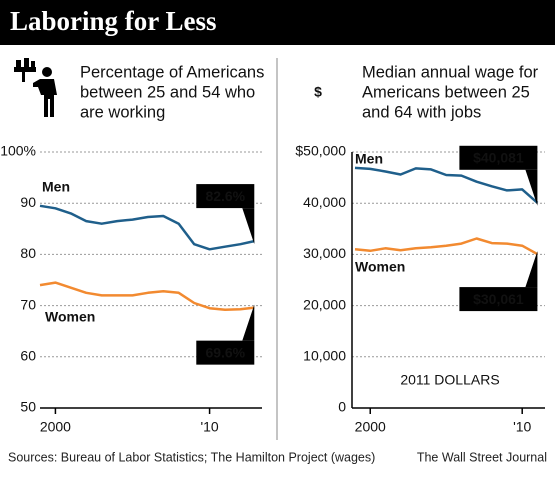  I want to click on y-tick-label: 70, so click(28, 304).